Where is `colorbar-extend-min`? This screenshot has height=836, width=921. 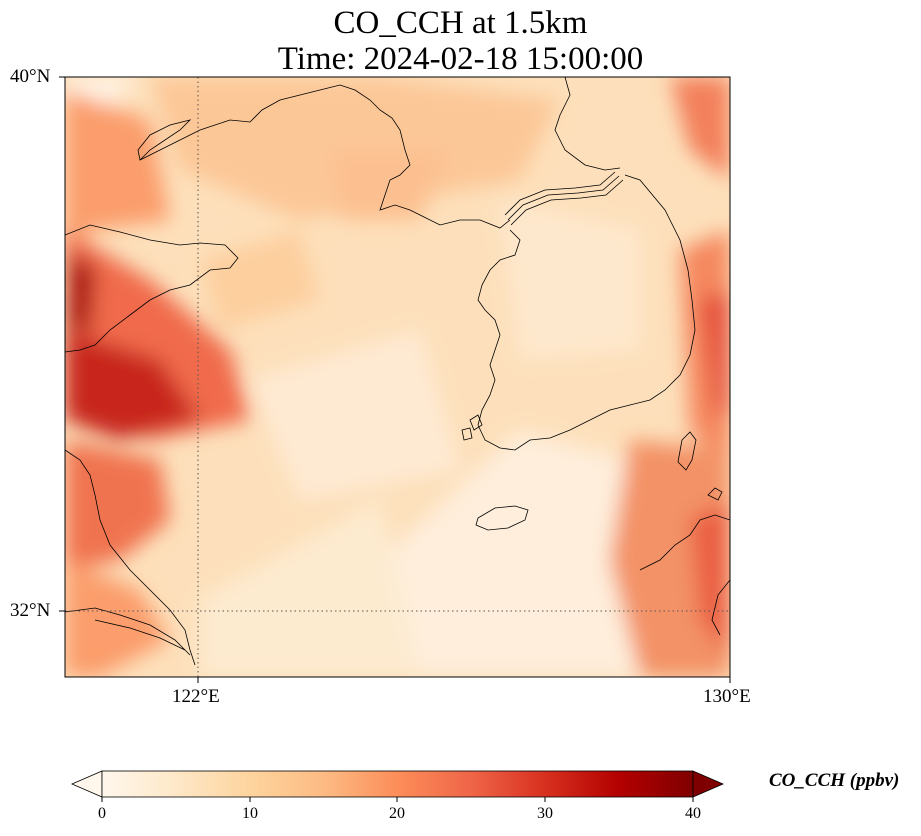 colorbar-extend-min is located at coordinates (86, 784).